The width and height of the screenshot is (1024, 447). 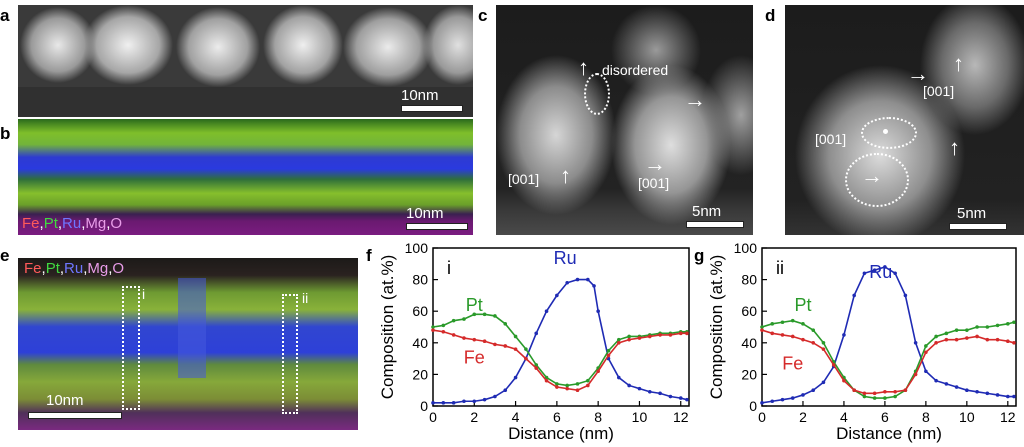 What do you see at coordinates (52, 268) in the screenshot?
I see `legend-pt-e: Pt` at bounding box center [52, 268].